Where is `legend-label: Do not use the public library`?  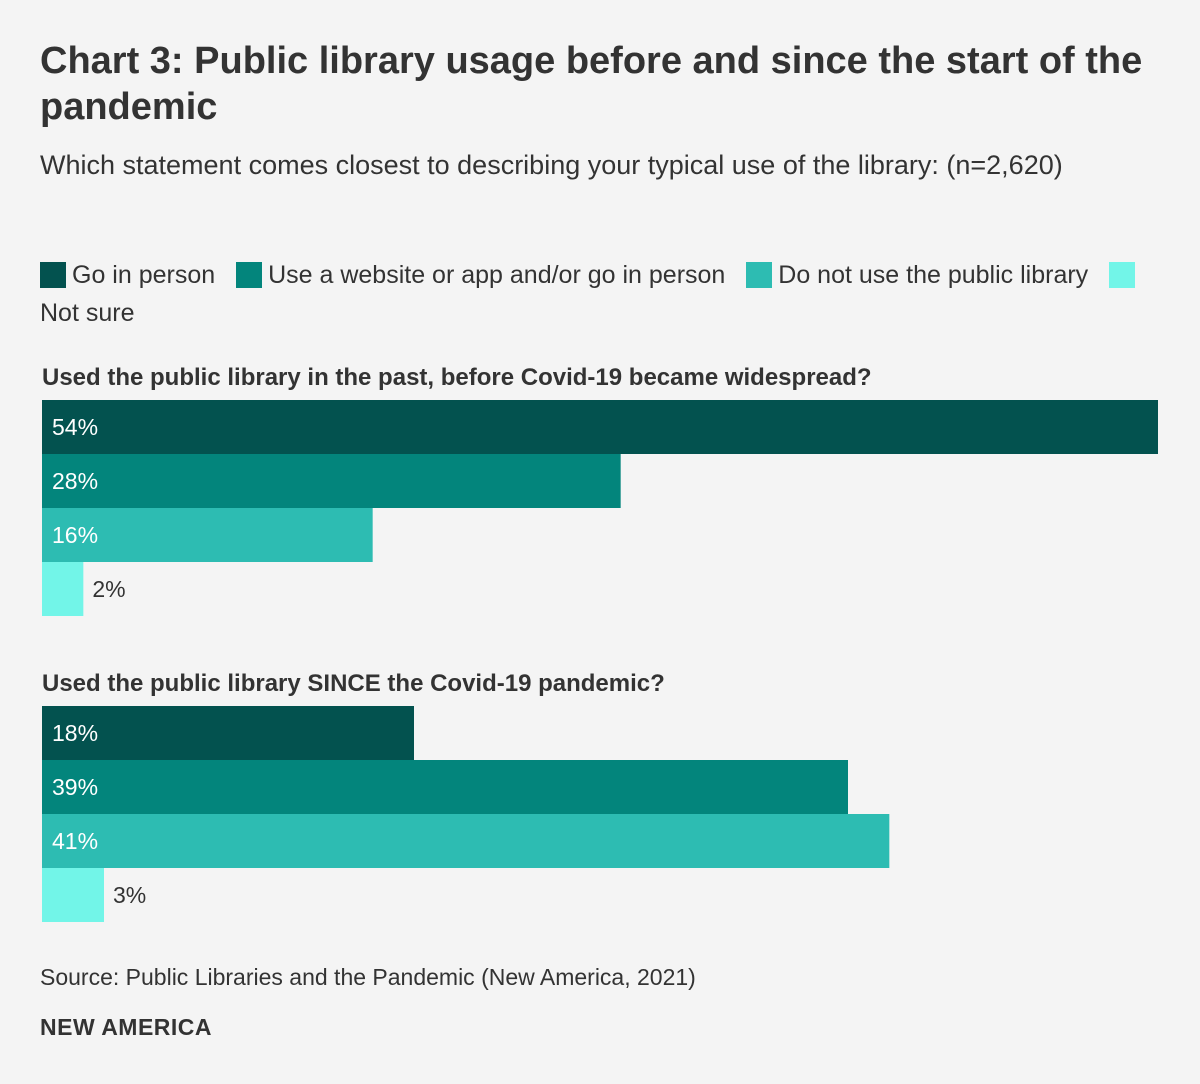 legend-label: Do not use the public library is located at coordinates (933, 275).